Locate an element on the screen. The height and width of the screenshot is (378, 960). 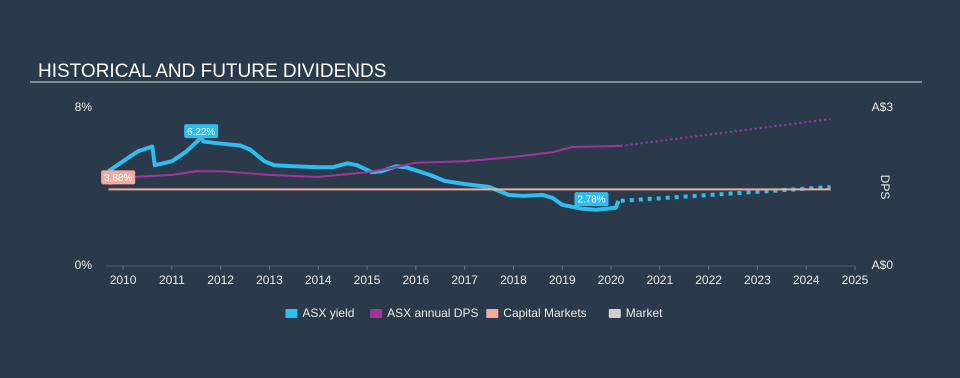
annotation-label: 6.22% is located at coordinates (201, 132).